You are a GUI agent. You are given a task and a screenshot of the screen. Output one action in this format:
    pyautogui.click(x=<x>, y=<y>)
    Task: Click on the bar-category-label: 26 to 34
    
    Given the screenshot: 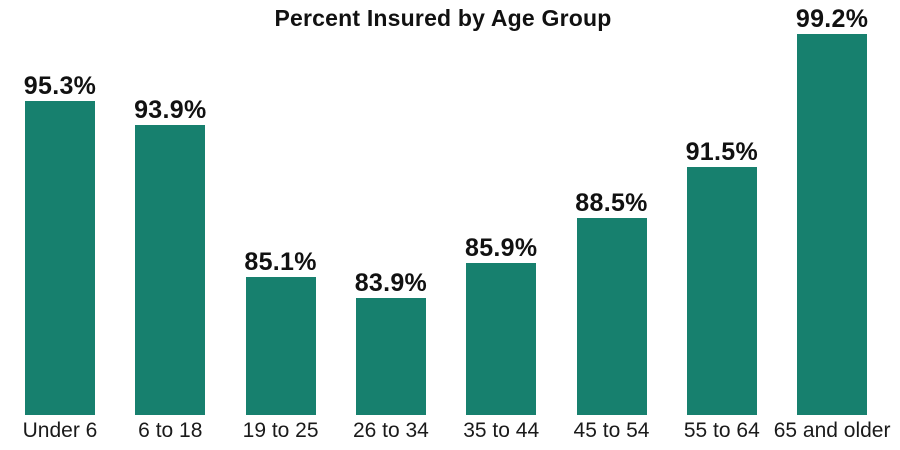 What is the action you would take?
    pyautogui.click(x=390, y=430)
    